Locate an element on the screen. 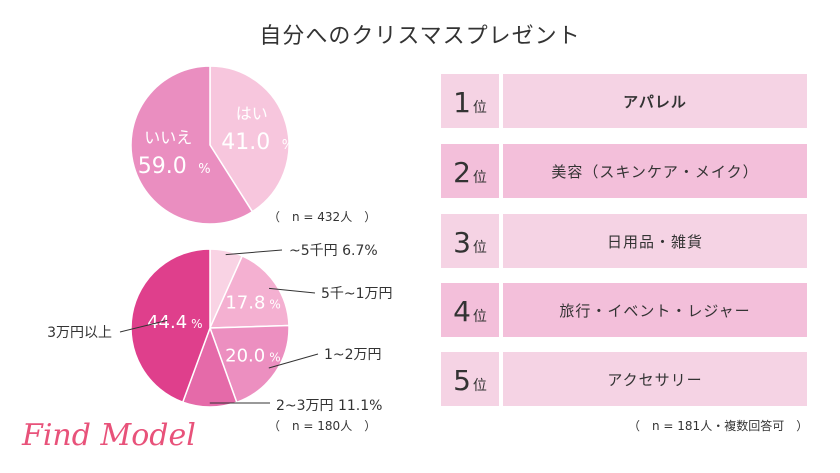 Image resolution: width=840 pixels, height=473 pixels. rank-number: 1 is located at coordinates (462, 102).